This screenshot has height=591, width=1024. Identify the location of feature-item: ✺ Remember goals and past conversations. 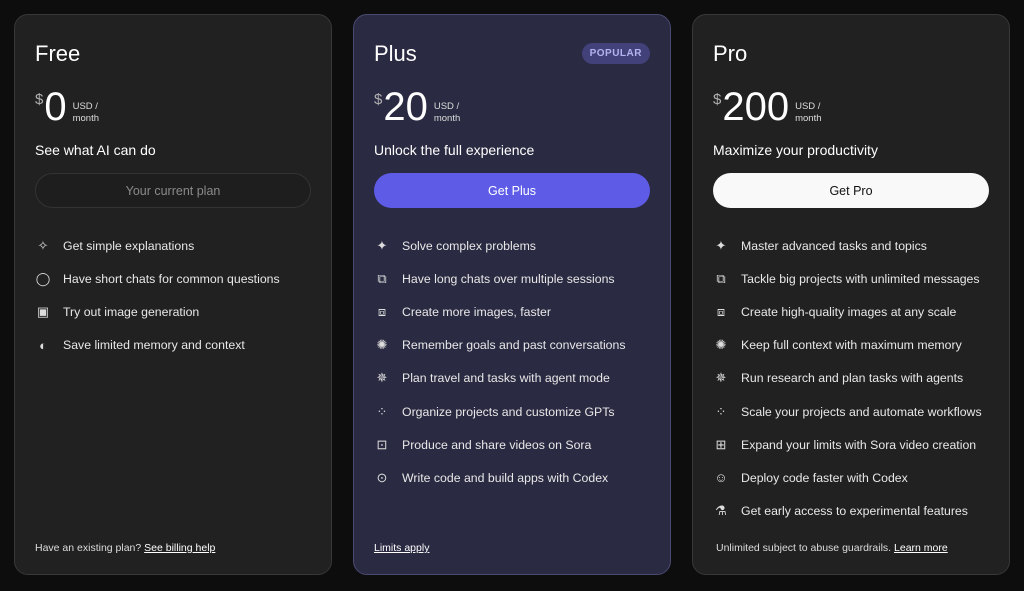
(500, 345).